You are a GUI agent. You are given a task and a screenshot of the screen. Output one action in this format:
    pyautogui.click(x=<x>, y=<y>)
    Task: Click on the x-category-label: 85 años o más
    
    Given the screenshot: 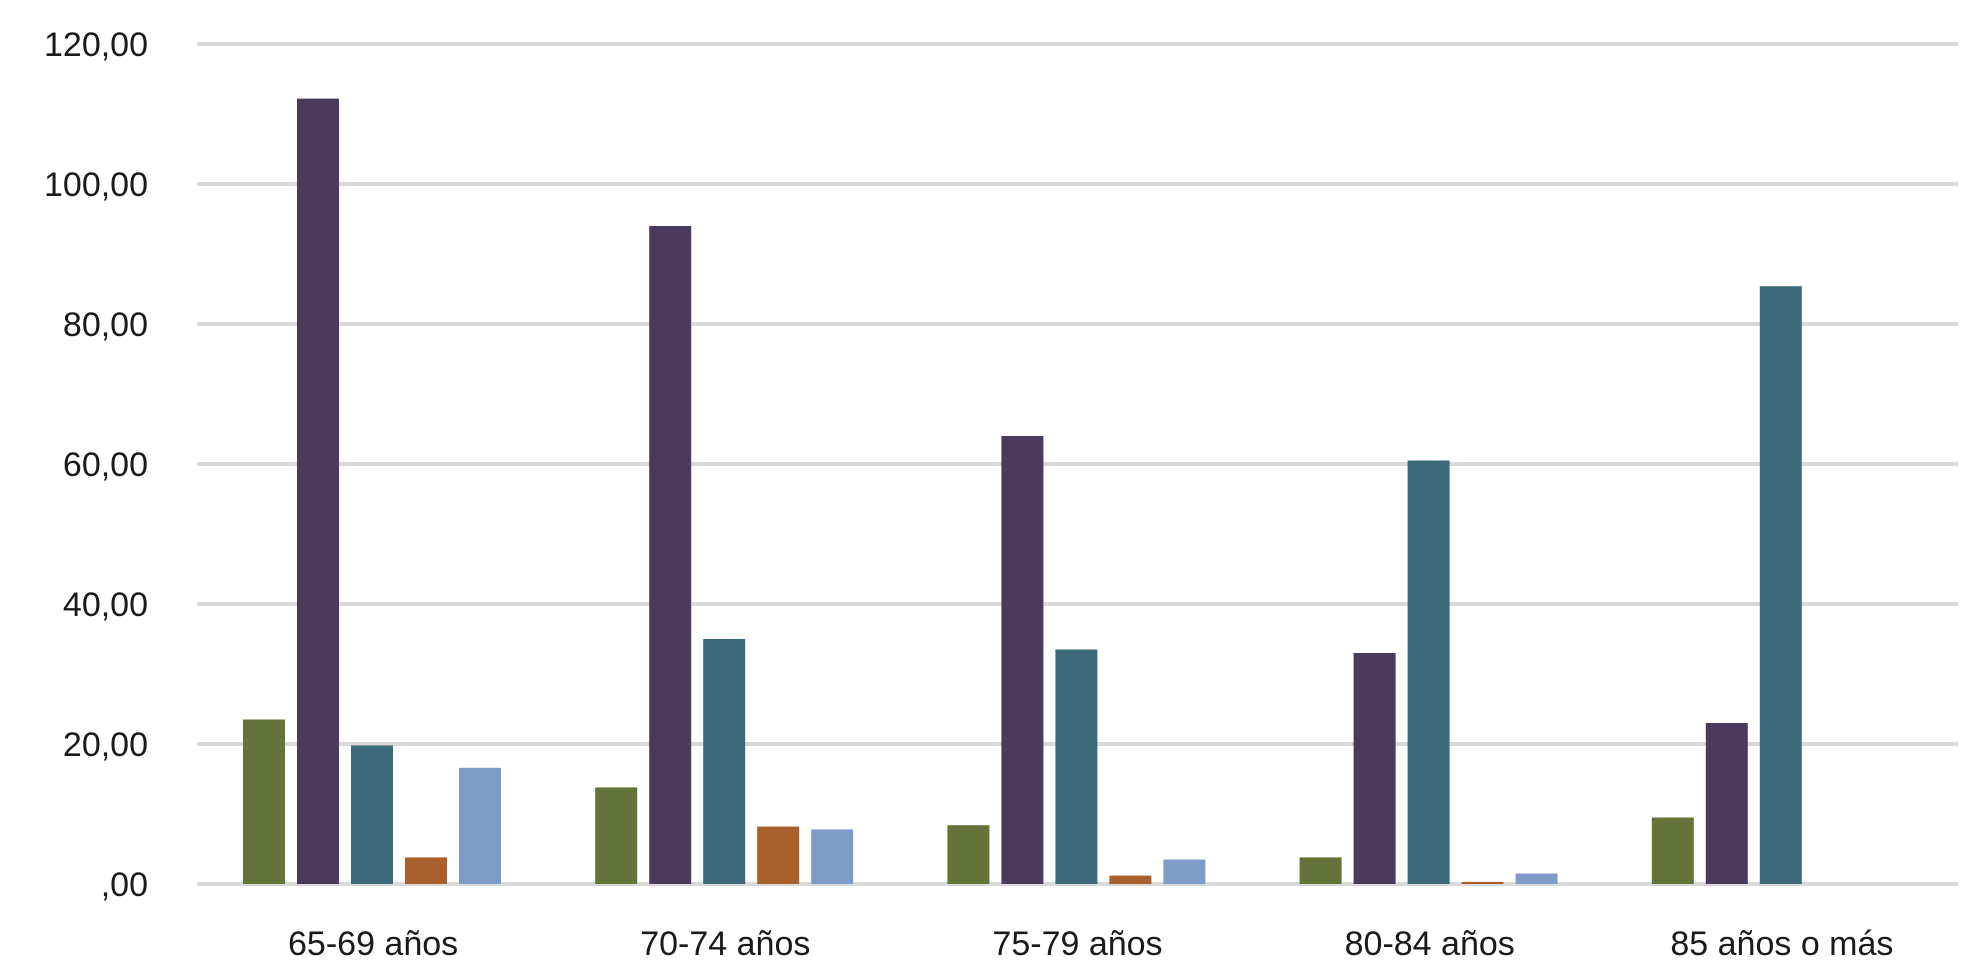 What is the action you would take?
    pyautogui.click(x=1781, y=944)
    